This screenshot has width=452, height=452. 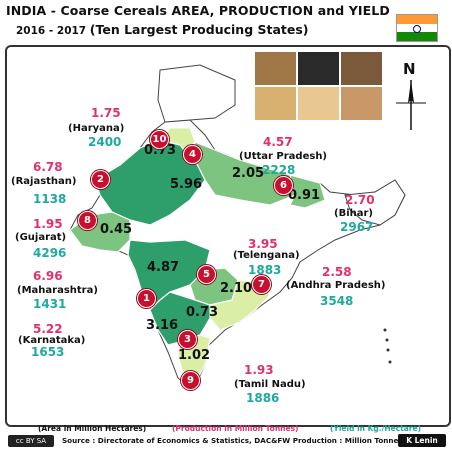 I want to click on cereal-grains-image, so click(x=319, y=86).